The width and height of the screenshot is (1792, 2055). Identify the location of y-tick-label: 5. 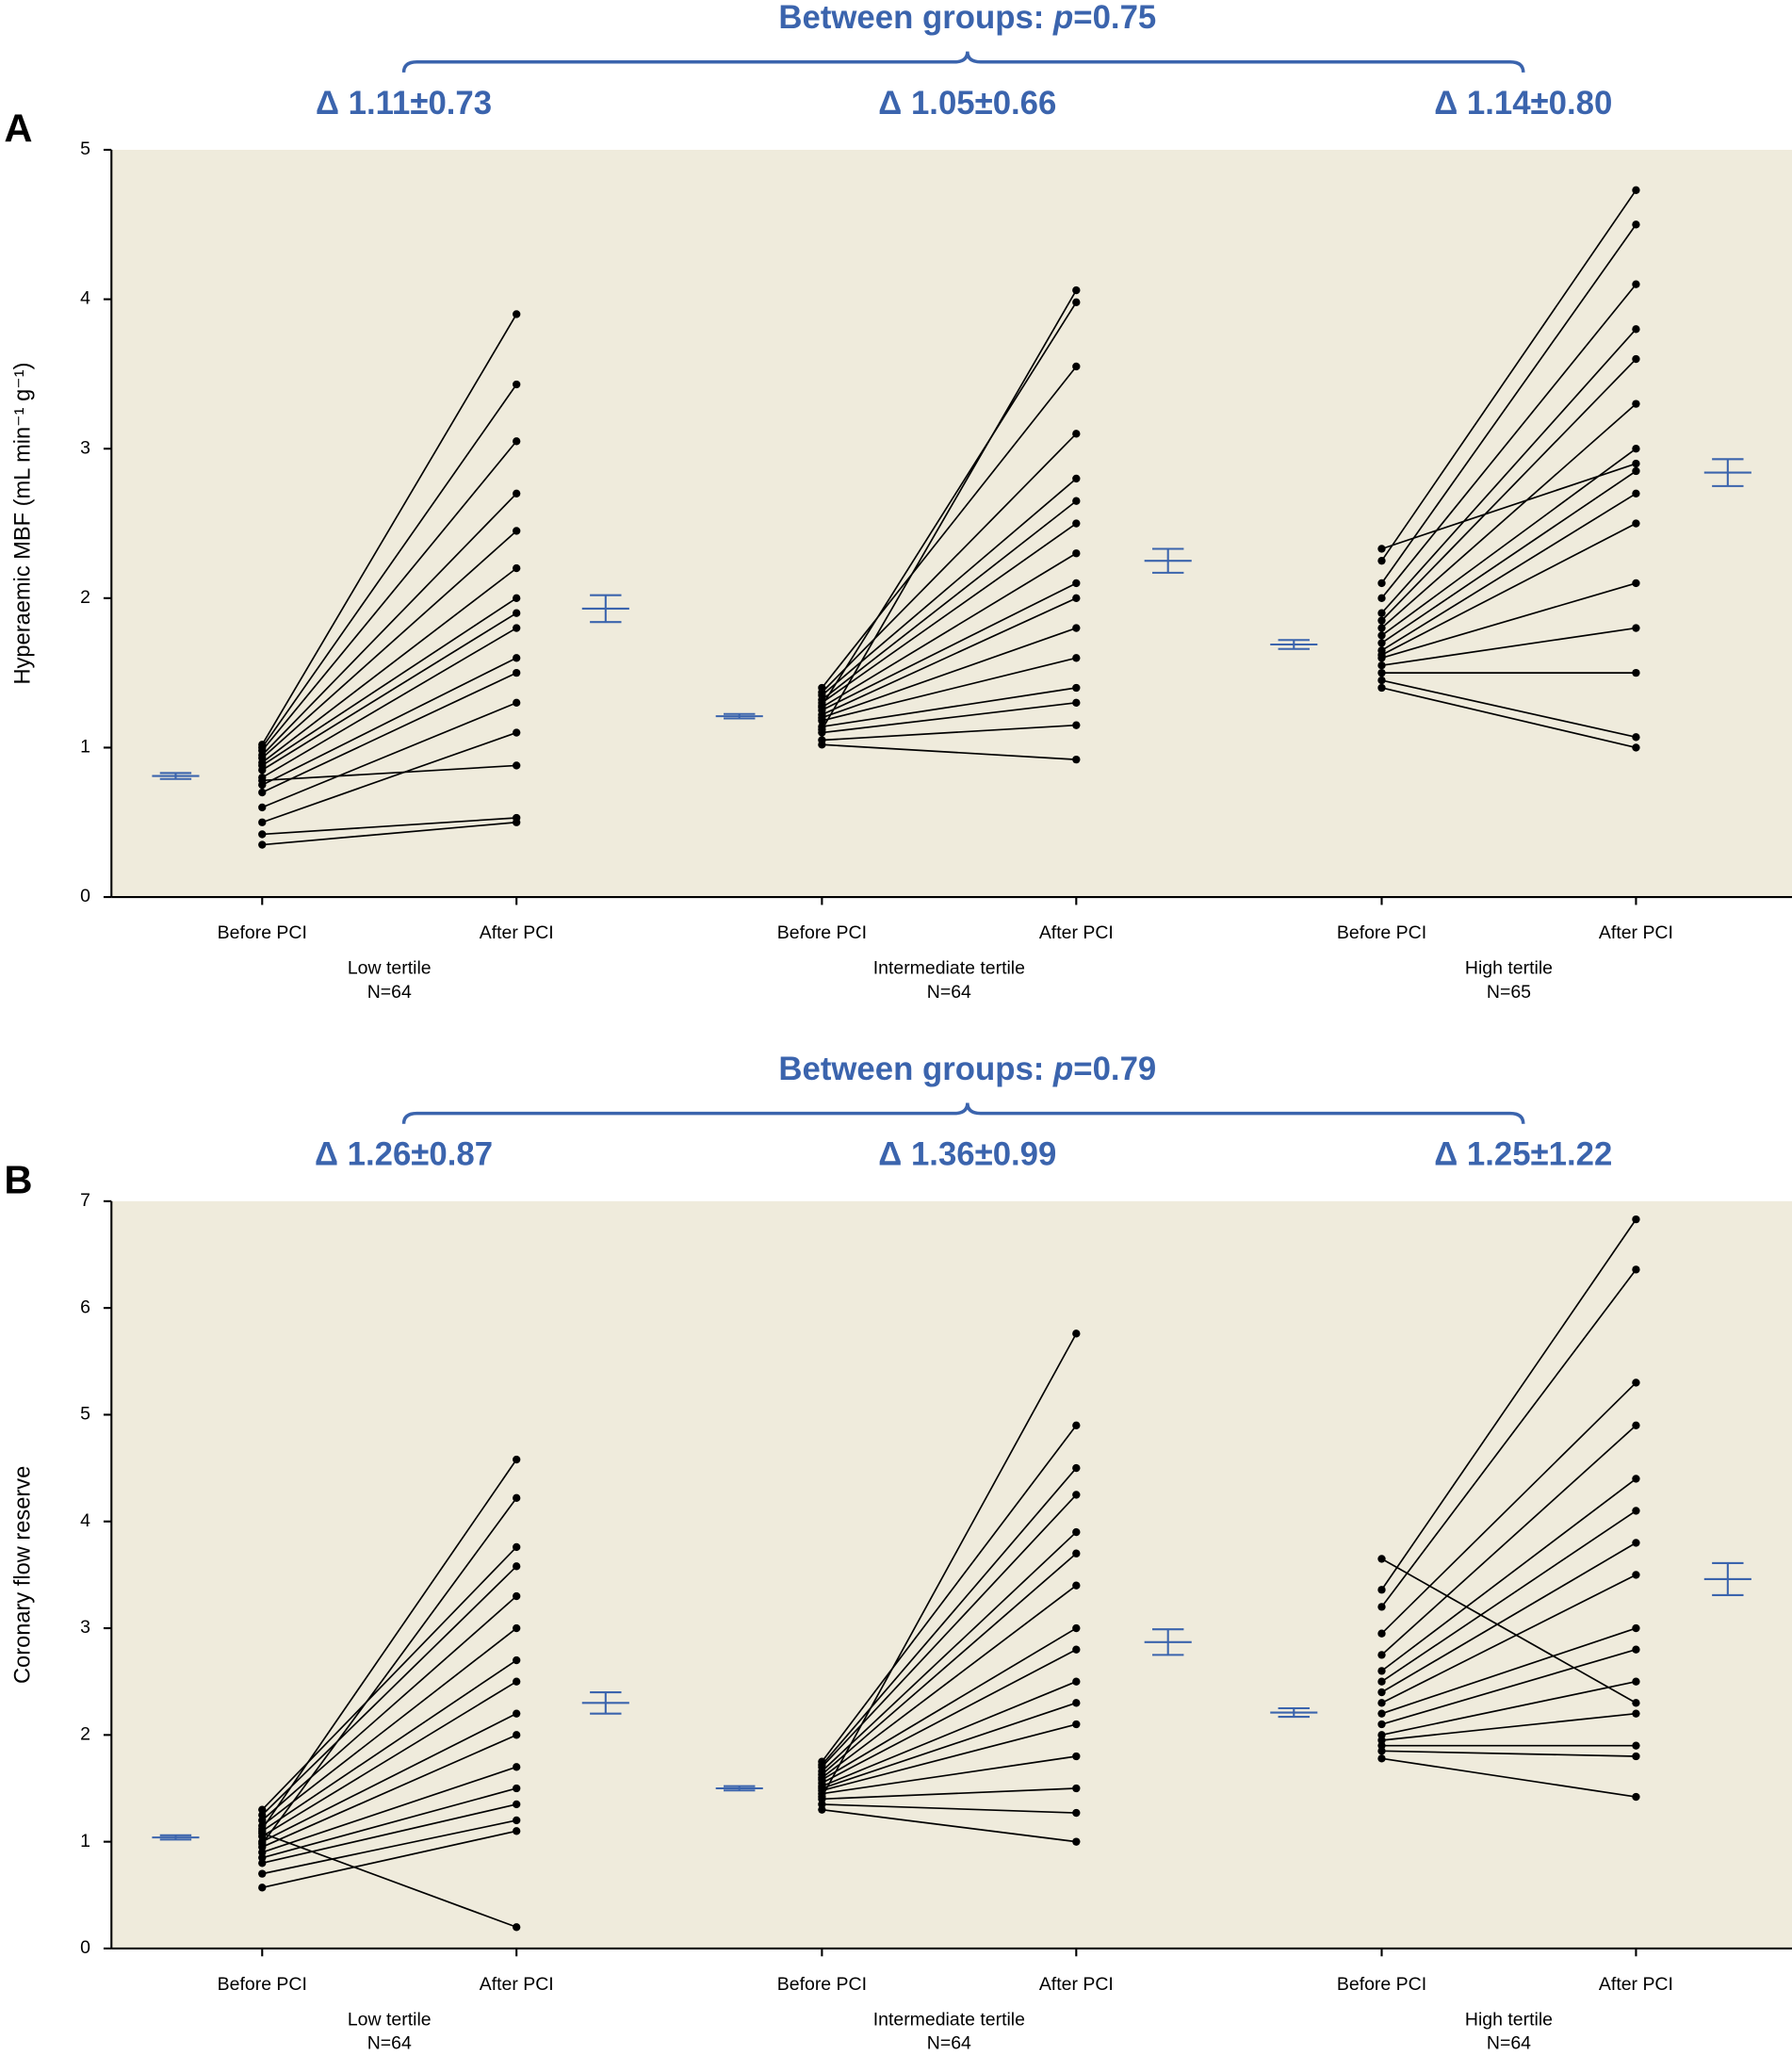
(85, 149).